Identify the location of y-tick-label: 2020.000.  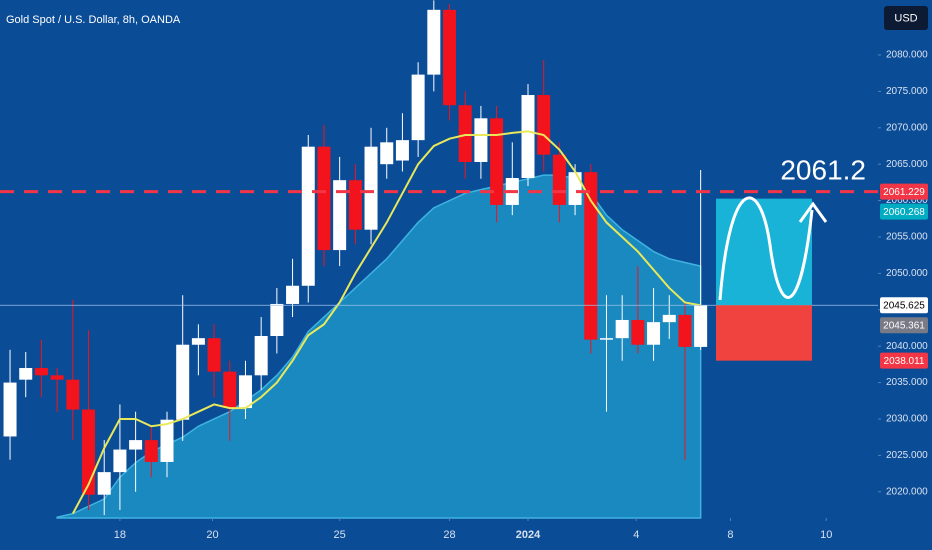
(907, 491).